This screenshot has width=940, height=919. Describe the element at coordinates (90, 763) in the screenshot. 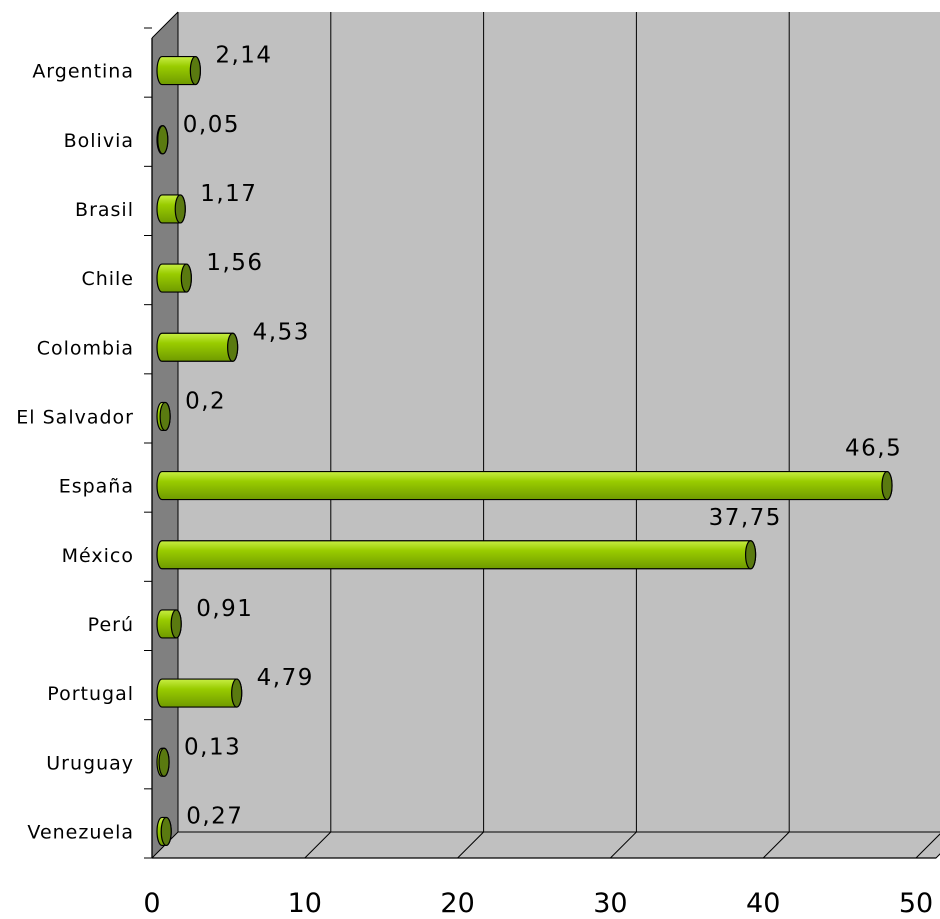

I see `category-label: Uruguay` at that location.